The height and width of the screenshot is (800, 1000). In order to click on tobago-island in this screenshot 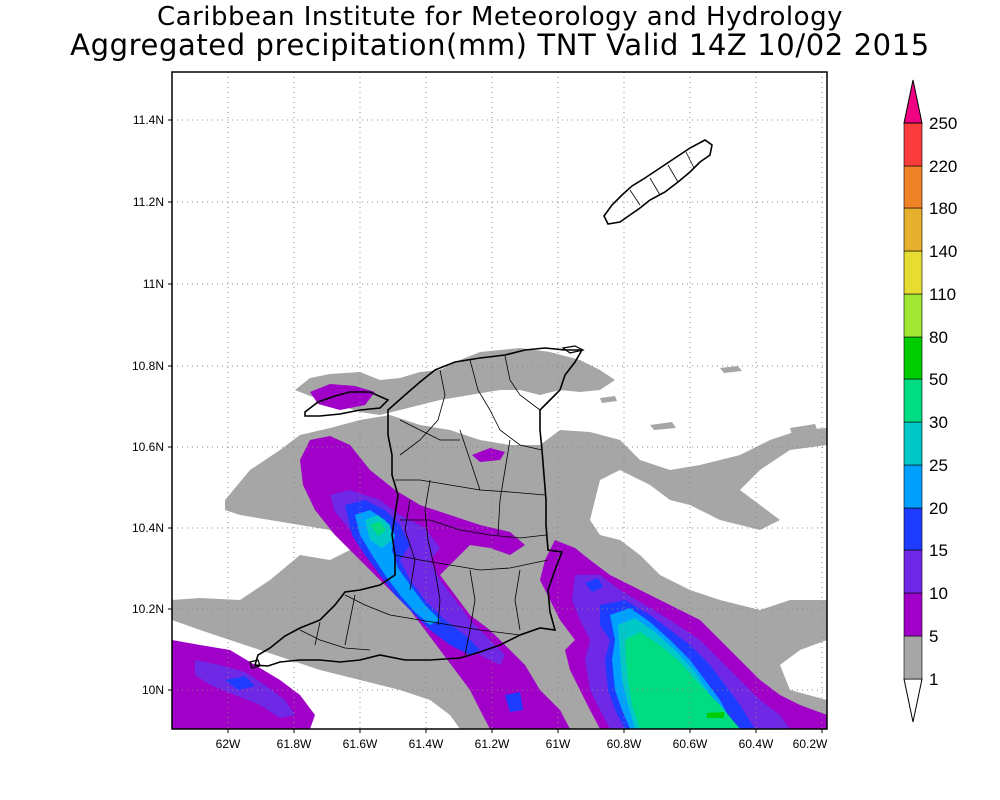, I will do `click(658, 182)`.